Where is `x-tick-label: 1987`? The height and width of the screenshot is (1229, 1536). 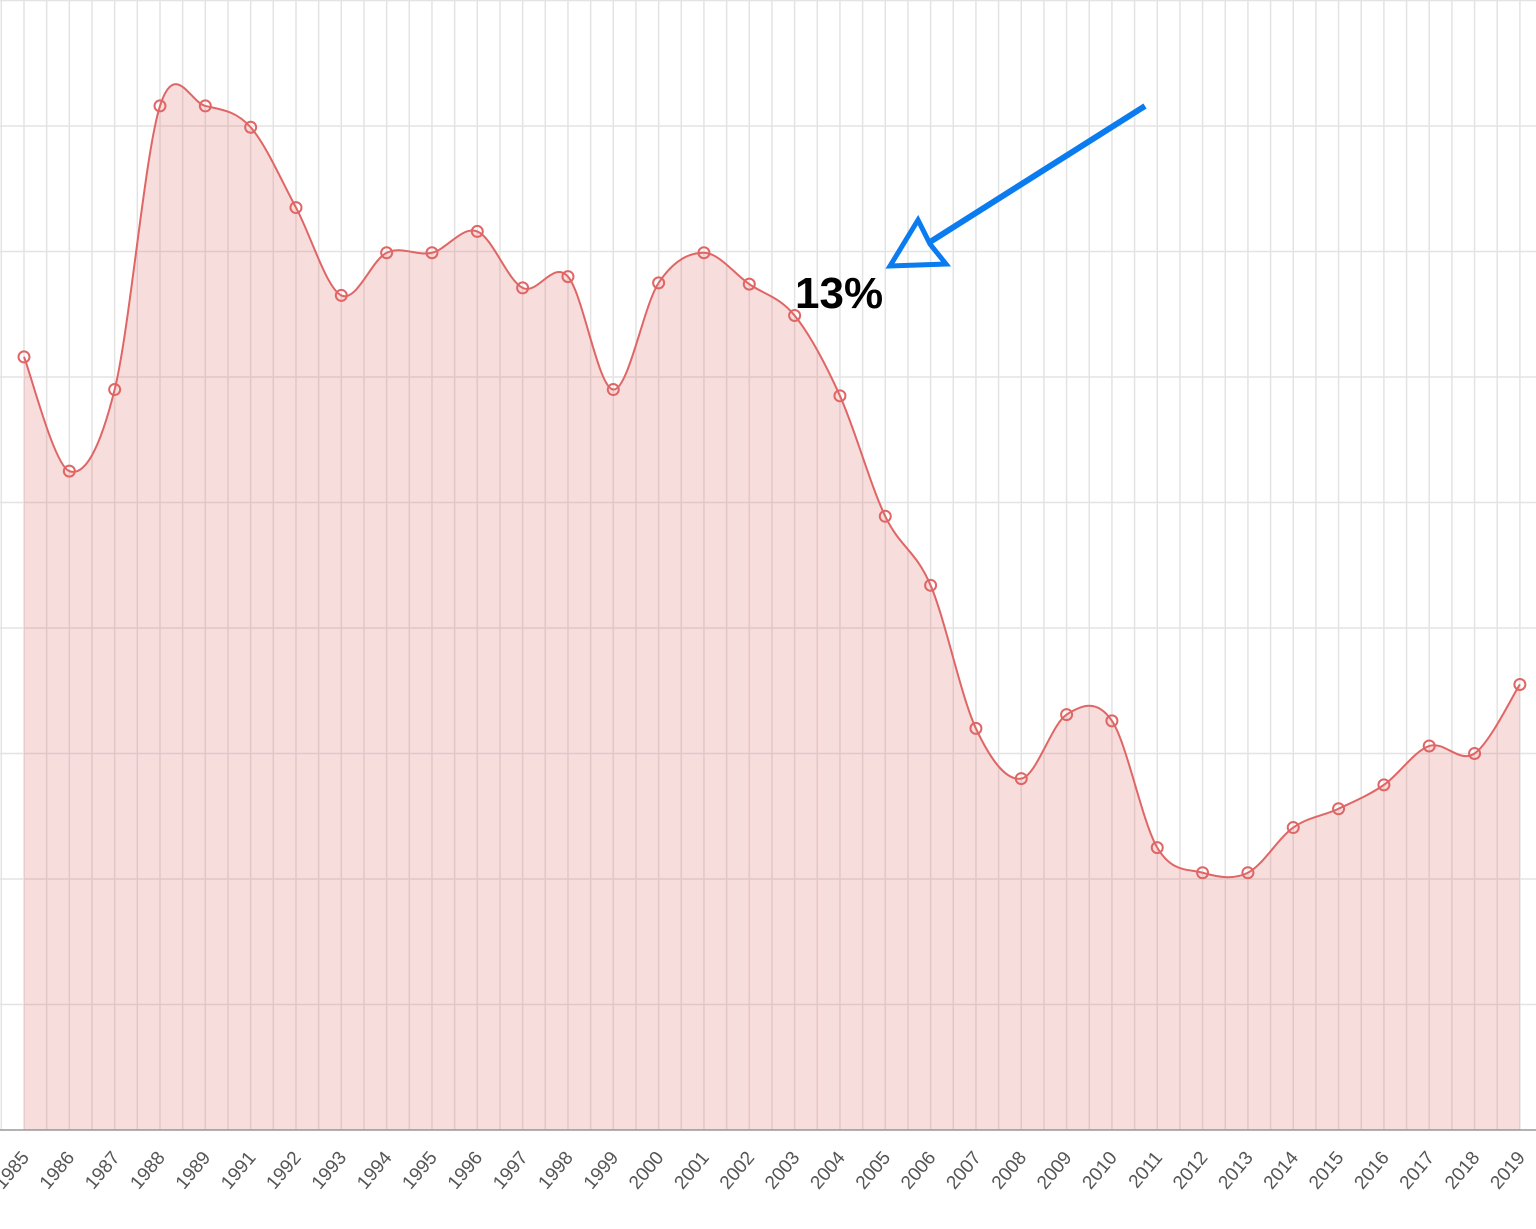
x-tick-label: 1987 is located at coordinates (102, 1171).